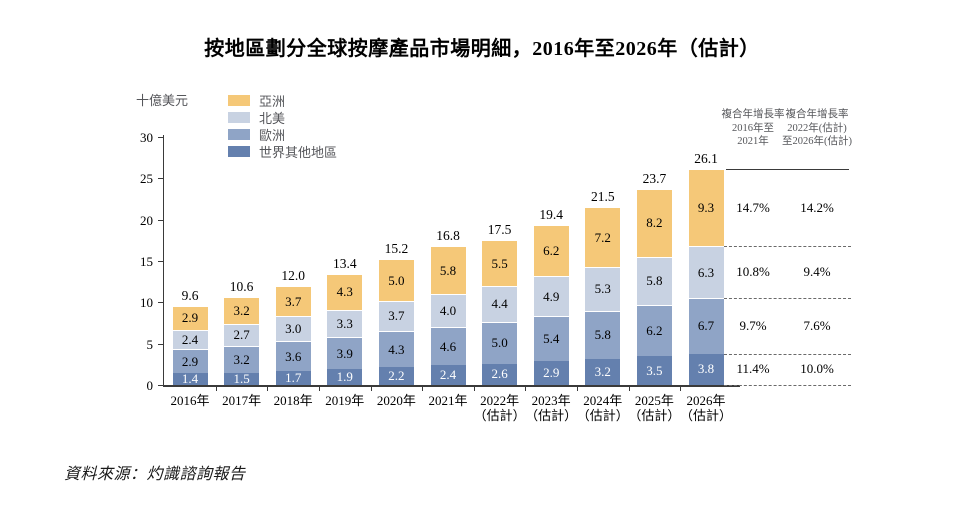 The image size is (964, 523). What do you see at coordinates (551, 214) in the screenshot?
I see `bar-total-label: 19.4` at bounding box center [551, 214].